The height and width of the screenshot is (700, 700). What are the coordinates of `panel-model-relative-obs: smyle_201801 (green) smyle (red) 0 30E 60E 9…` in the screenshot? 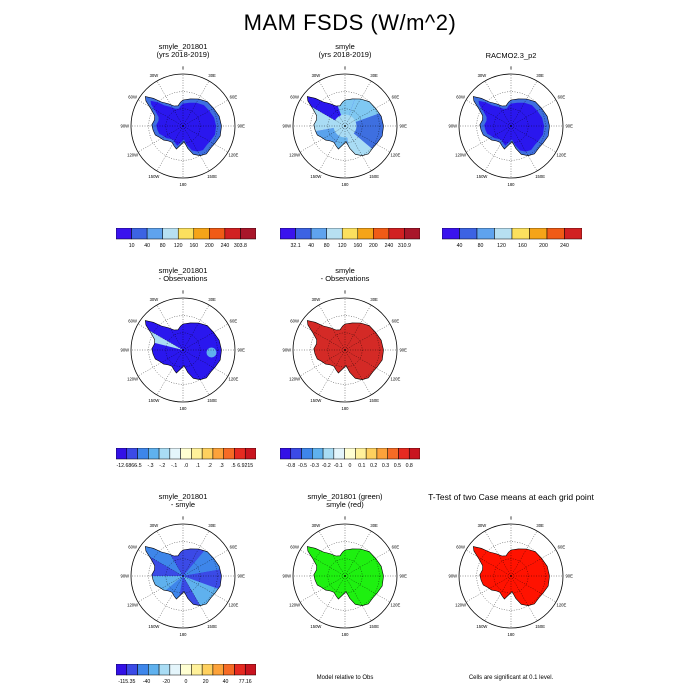 It's located at (345, 578).